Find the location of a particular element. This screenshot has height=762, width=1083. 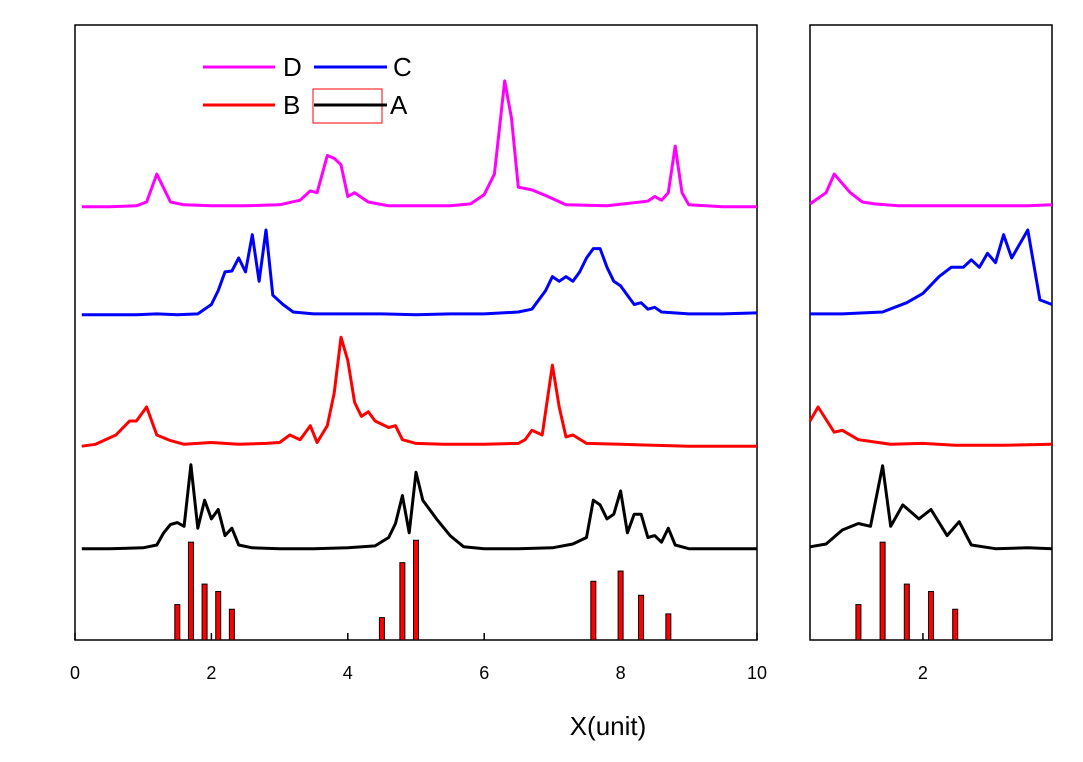

inset-x-tick-label: 2 is located at coordinates (923, 673).